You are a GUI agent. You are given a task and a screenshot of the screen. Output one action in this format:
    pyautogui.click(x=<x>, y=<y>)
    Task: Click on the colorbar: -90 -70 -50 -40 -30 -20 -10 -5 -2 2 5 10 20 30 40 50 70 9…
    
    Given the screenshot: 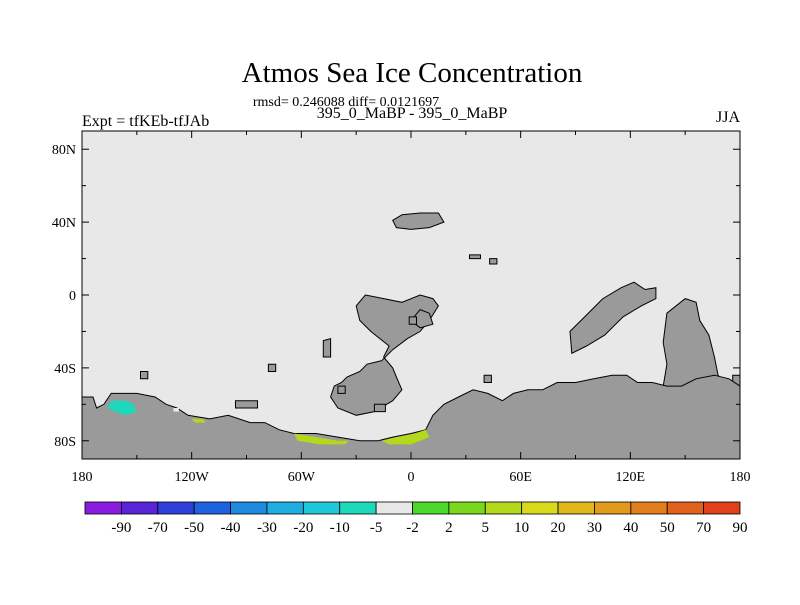 What is the action you would take?
    pyautogui.click(x=416, y=518)
    